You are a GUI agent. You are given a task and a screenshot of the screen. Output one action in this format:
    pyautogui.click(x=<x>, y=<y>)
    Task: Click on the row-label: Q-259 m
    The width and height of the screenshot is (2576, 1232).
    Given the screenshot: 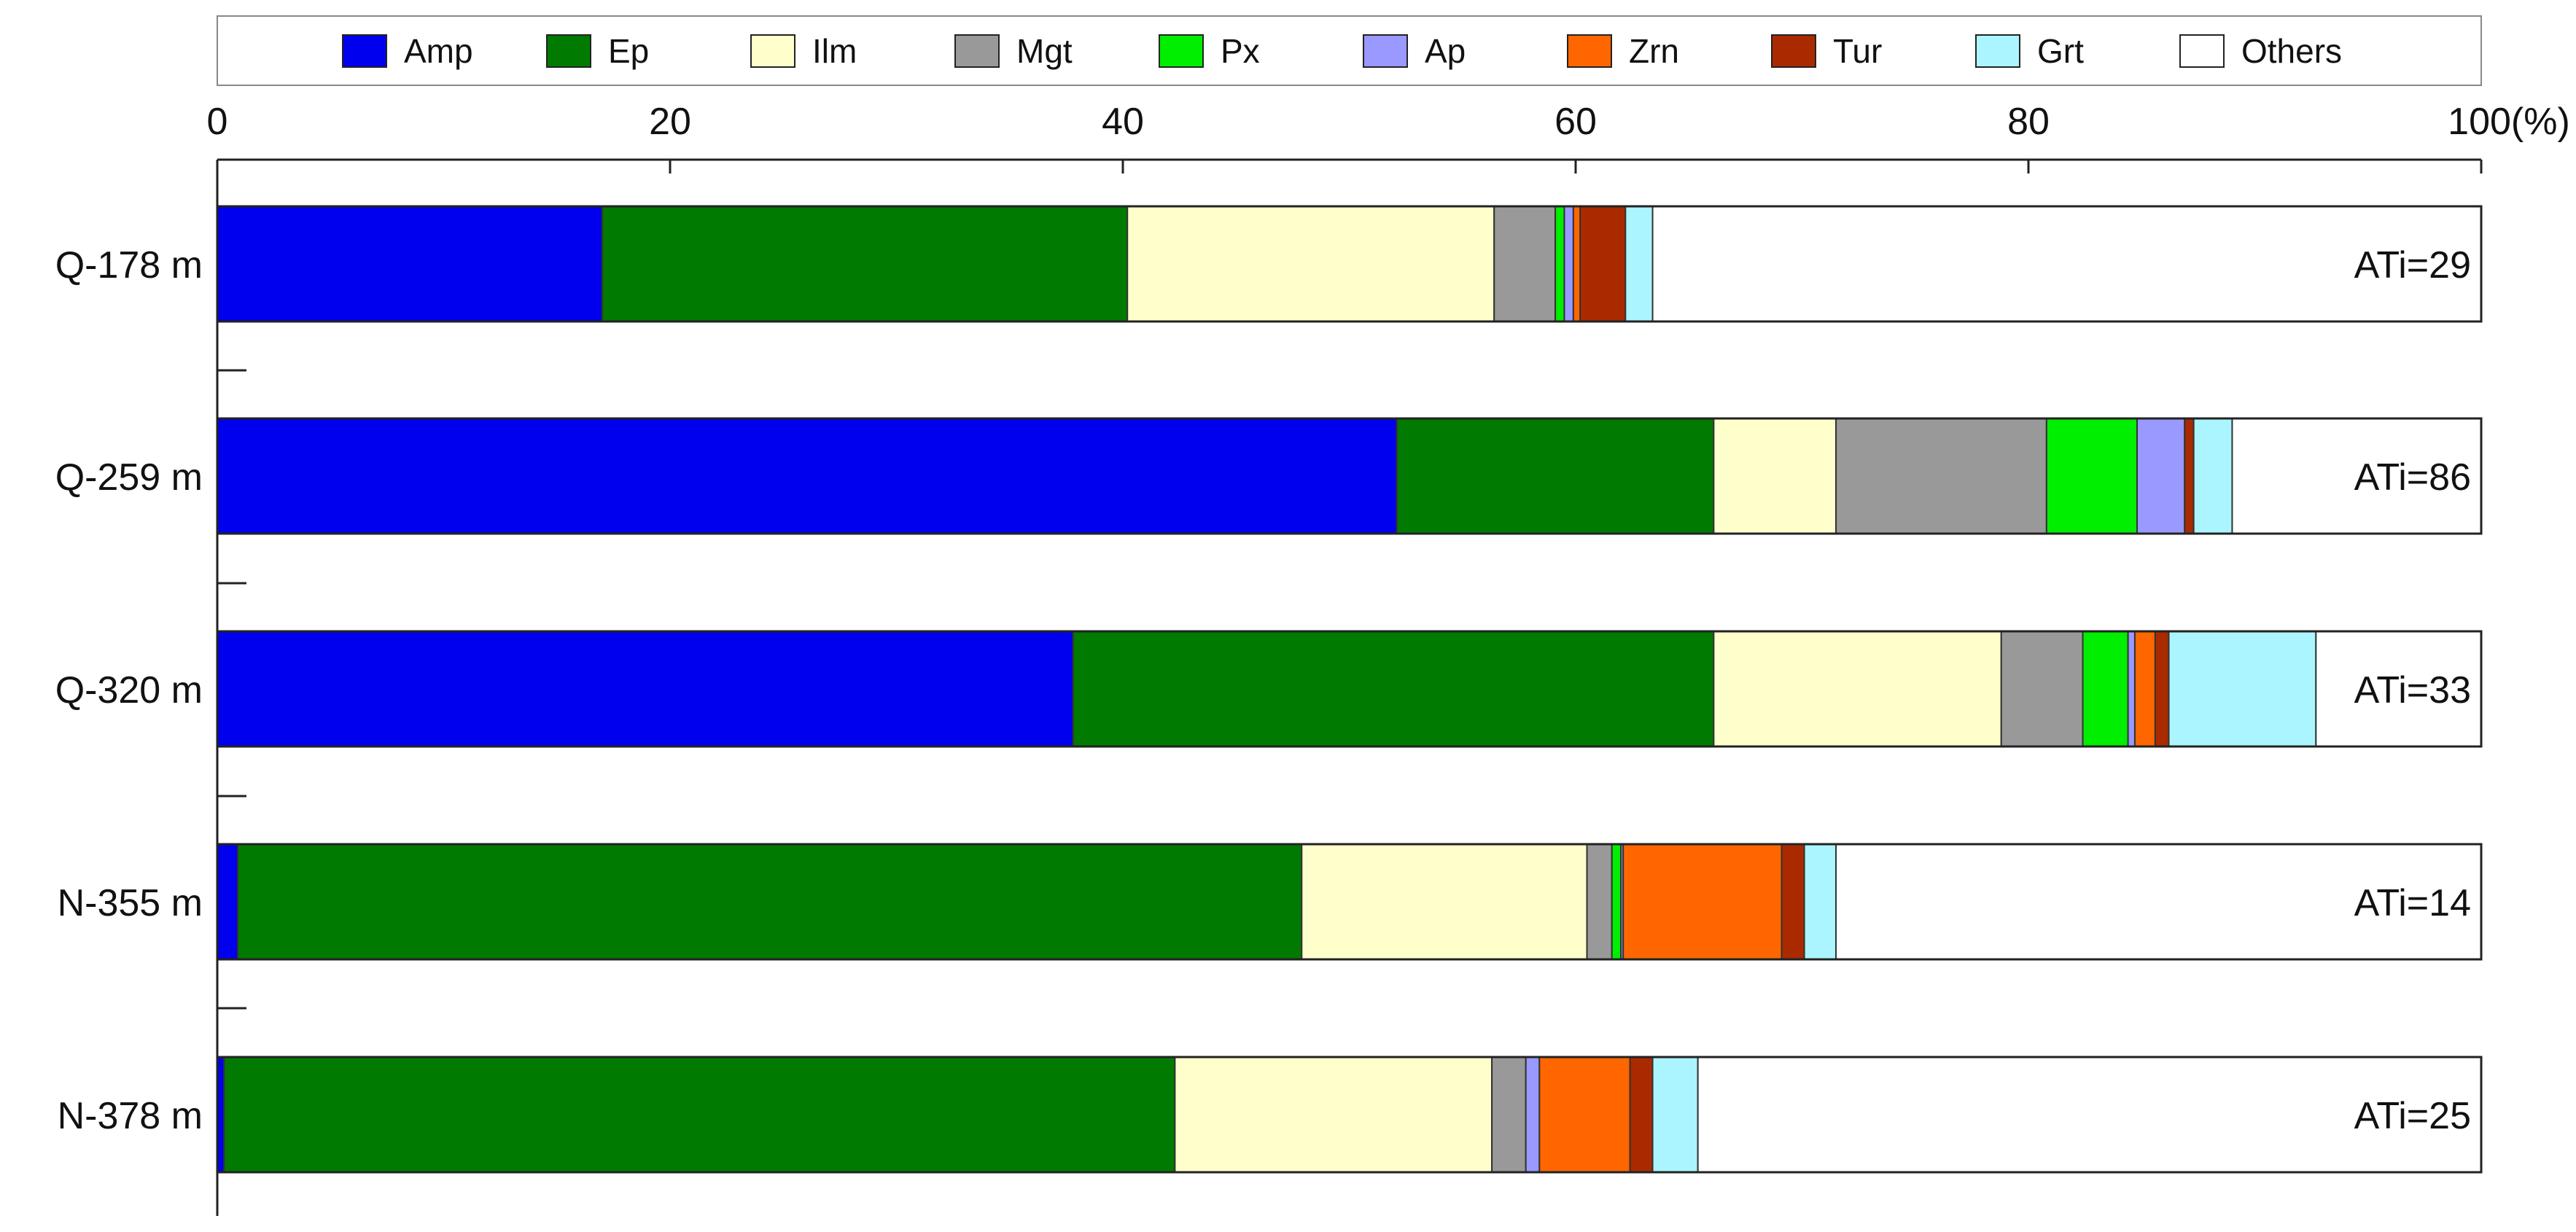 What is the action you would take?
    pyautogui.click(x=129, y=478)
    